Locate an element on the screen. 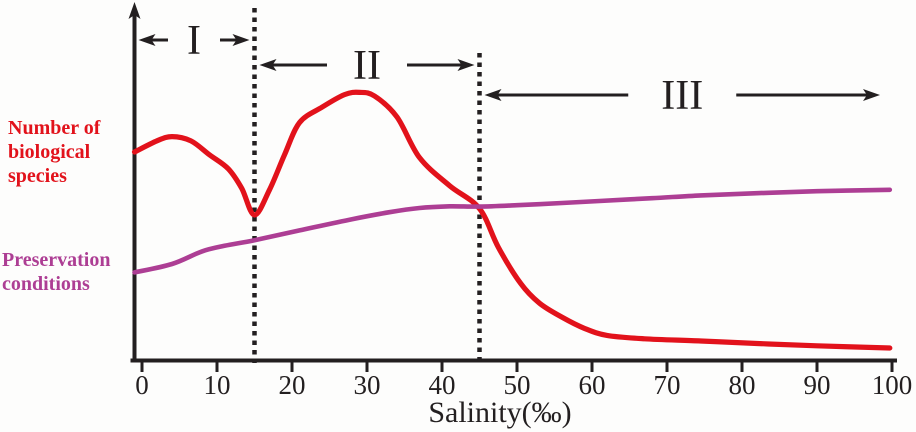 This screenshot has width=916, height=432. zone-label-ii: II is located at coordinates (367, 66).